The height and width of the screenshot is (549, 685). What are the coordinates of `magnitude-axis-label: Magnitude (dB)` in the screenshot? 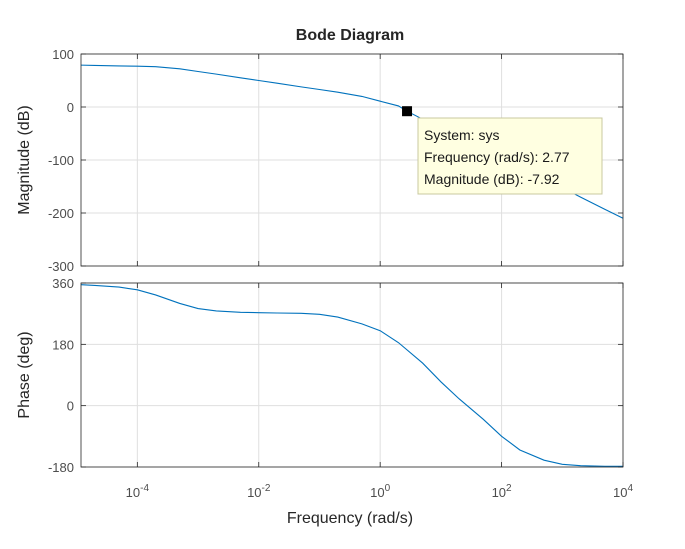 It's located at (24, 159).